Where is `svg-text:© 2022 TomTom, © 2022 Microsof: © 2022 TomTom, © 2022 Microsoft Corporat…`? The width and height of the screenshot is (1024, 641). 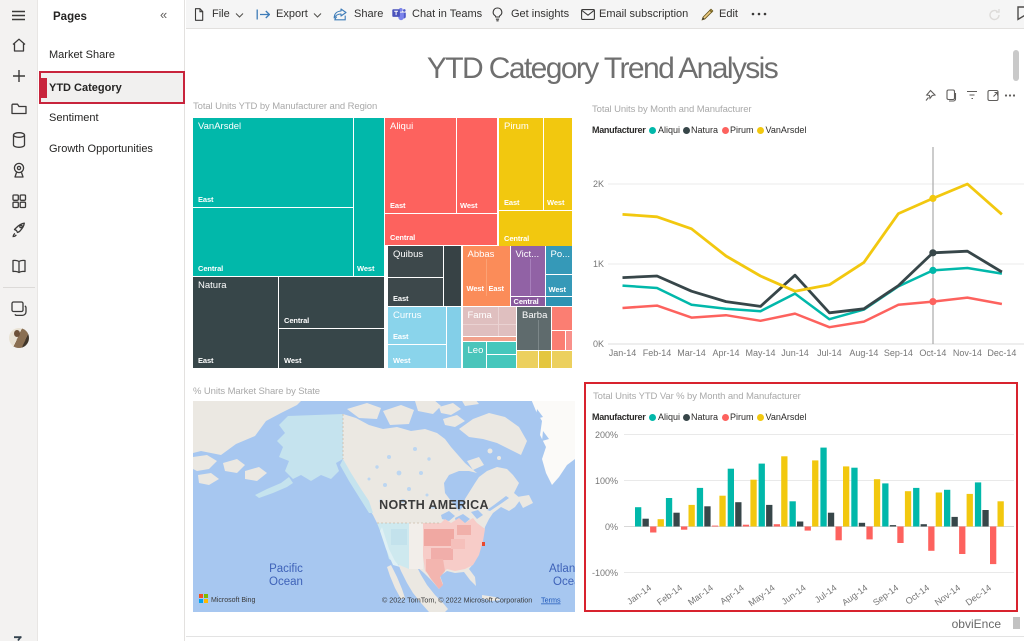 svg-text:© 2022 TomTom, © 2022 Microsof: © 2022 TomTom, © 2022 Microsoft Corporat… is located at coordinates (457, 600).